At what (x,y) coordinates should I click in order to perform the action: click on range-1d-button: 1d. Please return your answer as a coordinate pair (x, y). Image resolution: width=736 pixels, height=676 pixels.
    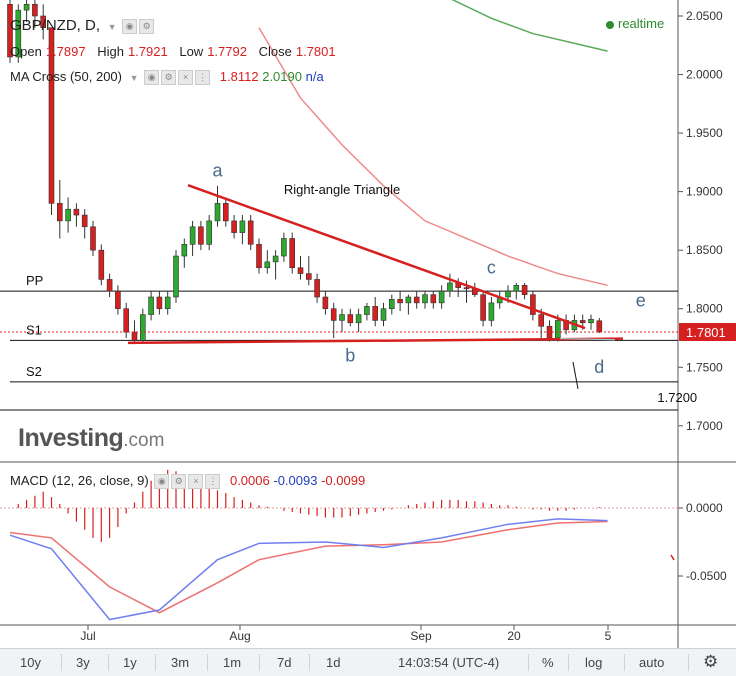
    Looking at the image, I should click on (333, 662).